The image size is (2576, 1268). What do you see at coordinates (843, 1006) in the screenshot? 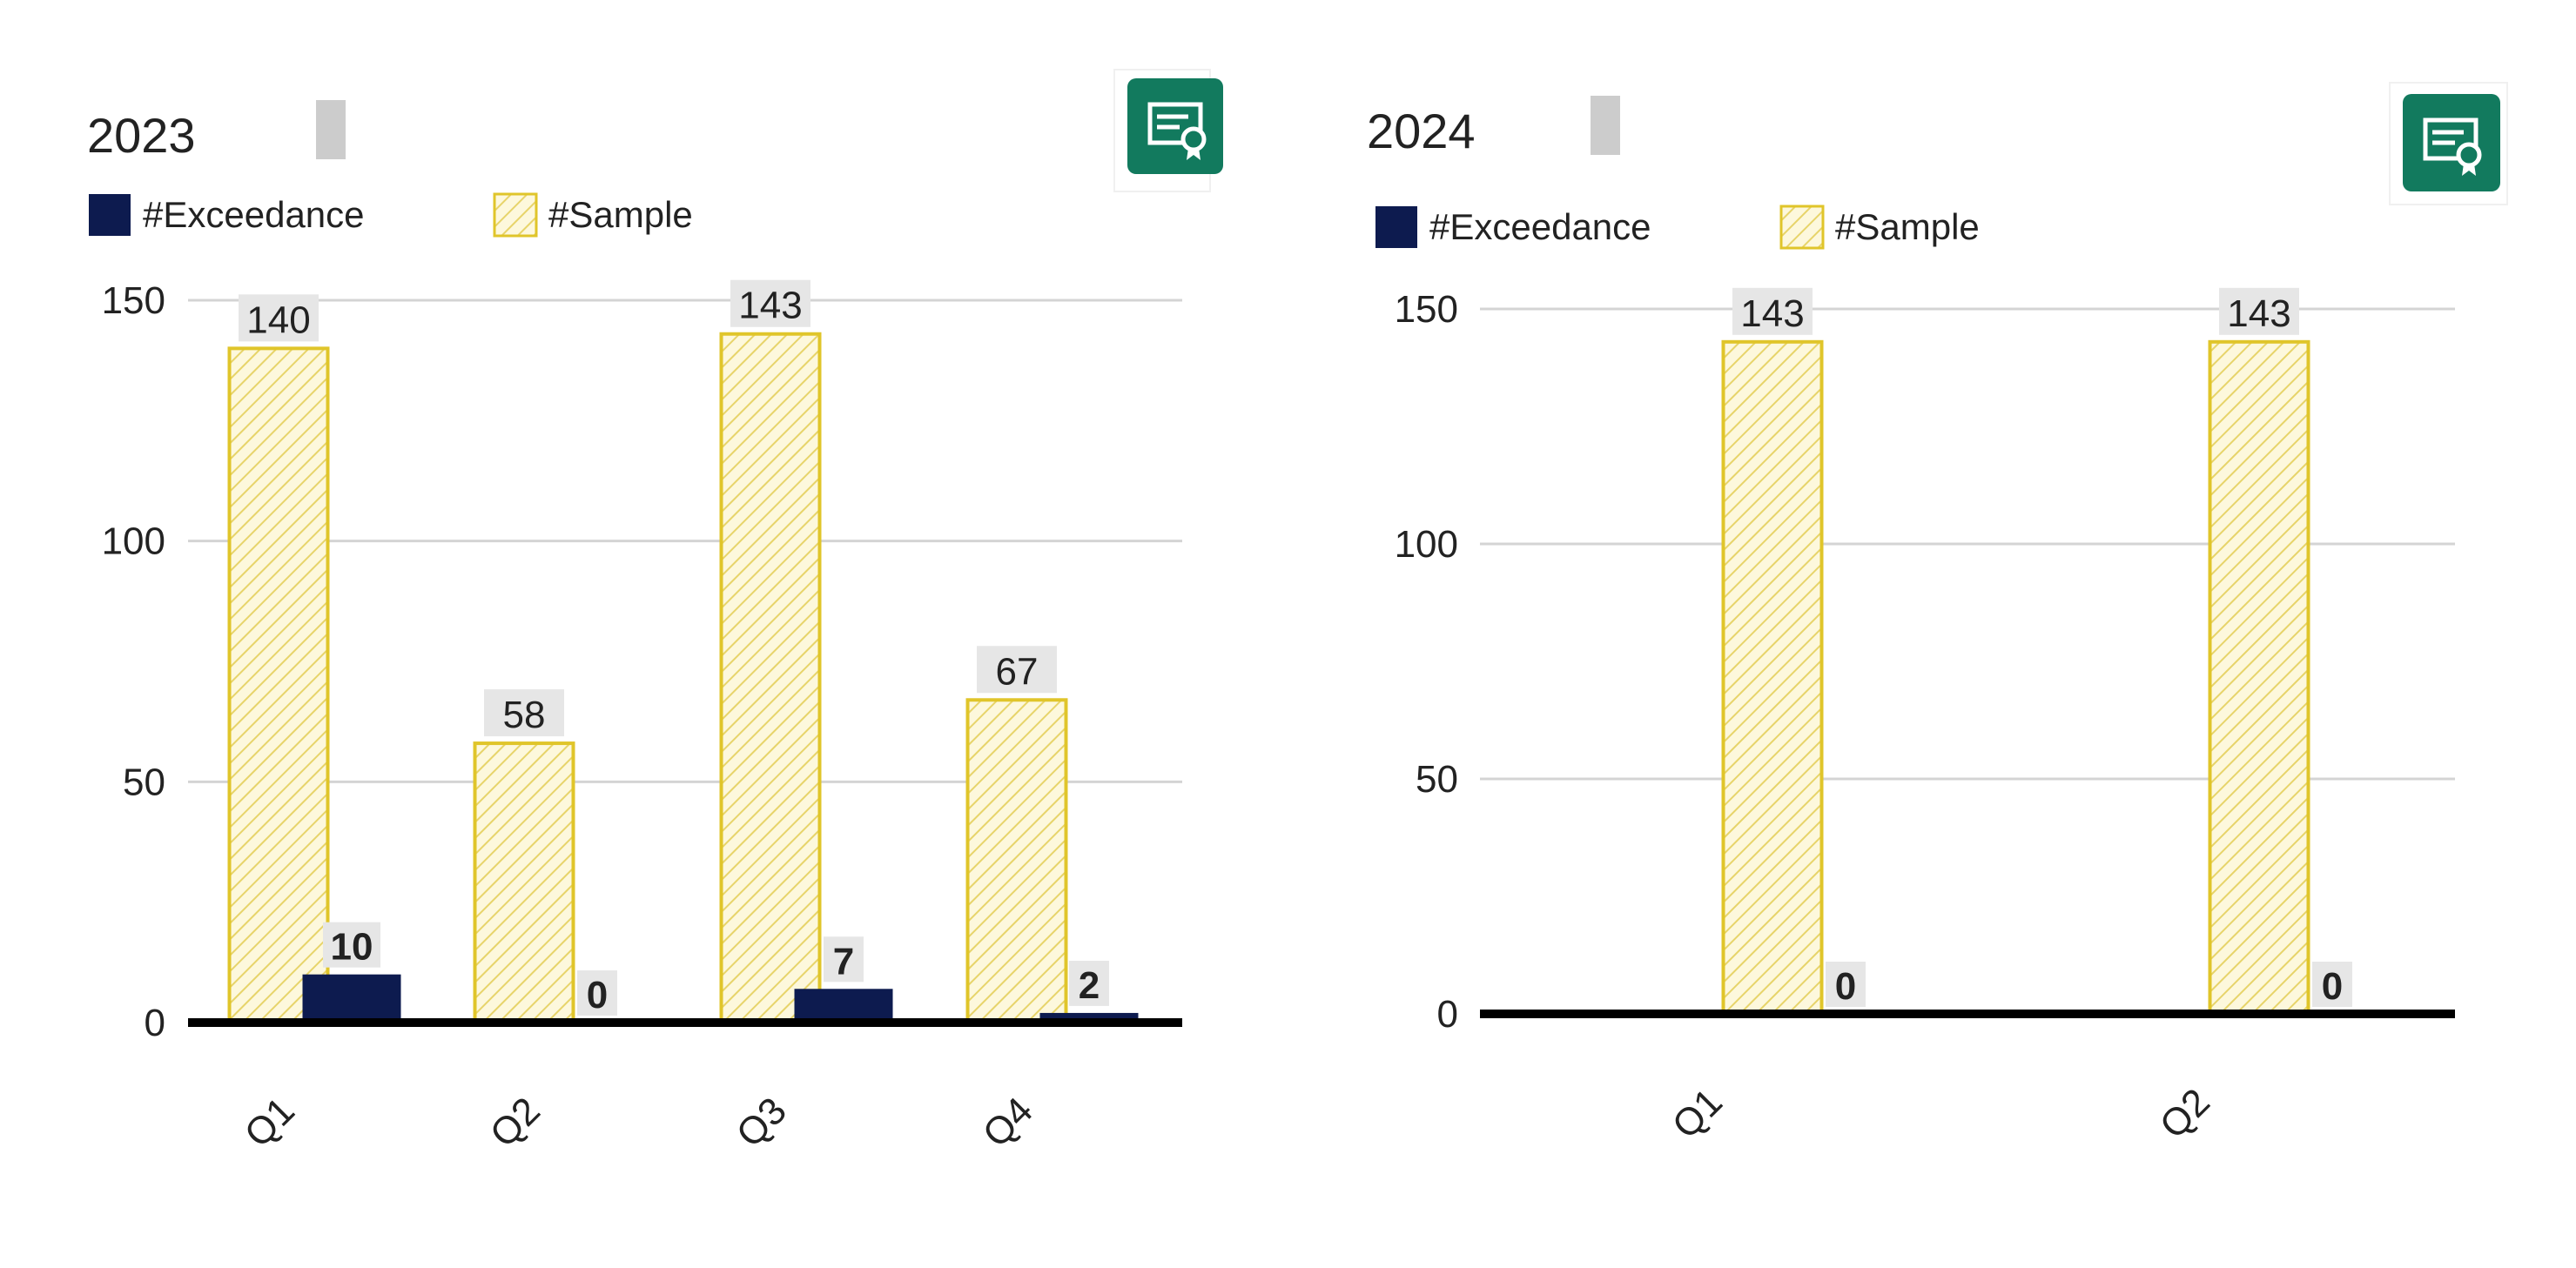
I see `bar-exceedance-Q3` at bounding box center [843, 1006].